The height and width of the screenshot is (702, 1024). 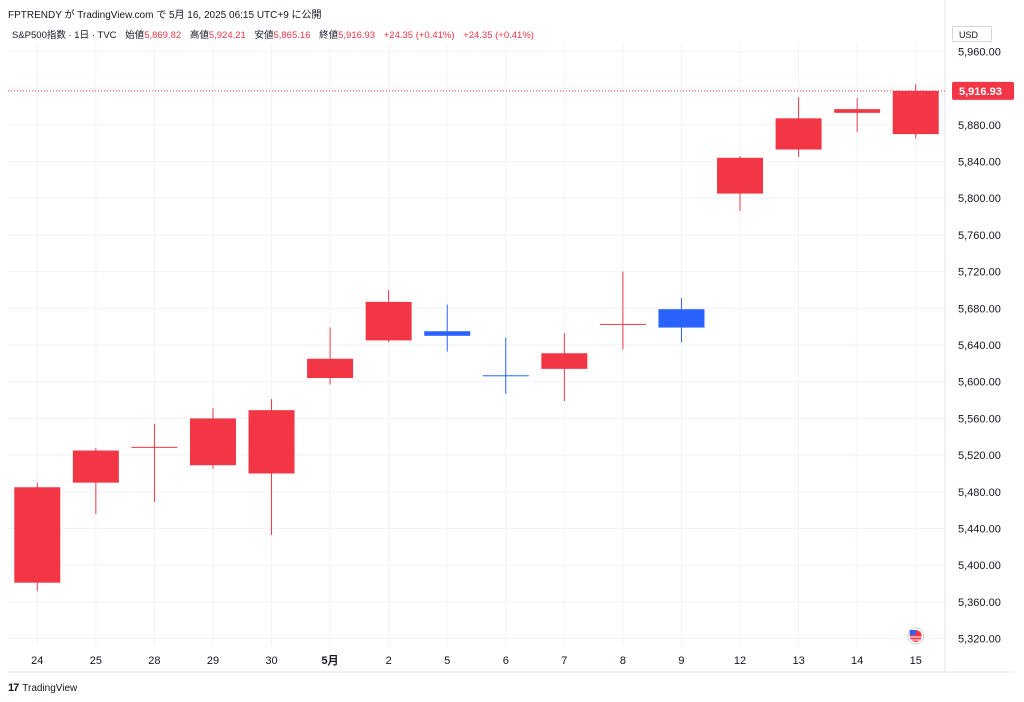 I want to click on last-price-label-box, so click(x=983, y=90).